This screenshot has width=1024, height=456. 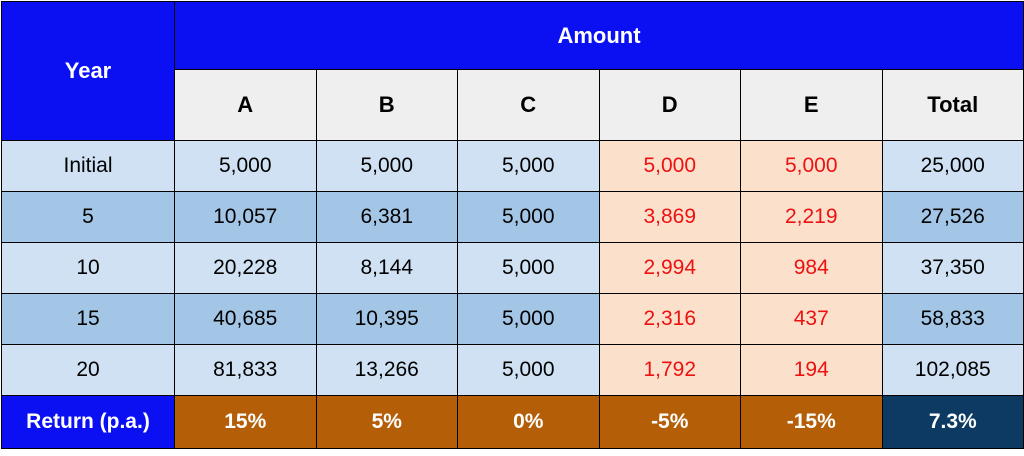 What do you see at coordinates (245, 268) in the screenshot?
I see `value-cell: 20,228` at bounding box center [245, 268].